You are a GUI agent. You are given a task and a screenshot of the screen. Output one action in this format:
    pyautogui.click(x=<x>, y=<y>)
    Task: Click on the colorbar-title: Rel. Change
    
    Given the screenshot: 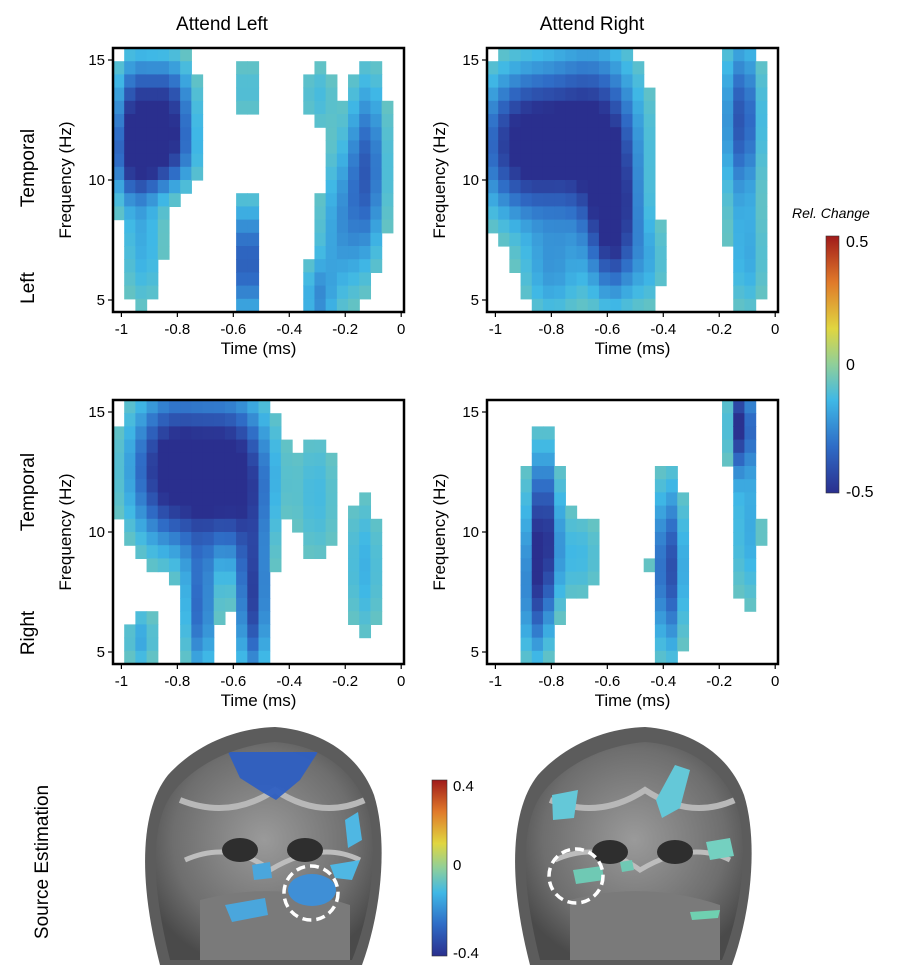 What is the action you would take?
    pyautogui.click(x=831, y=213)
    